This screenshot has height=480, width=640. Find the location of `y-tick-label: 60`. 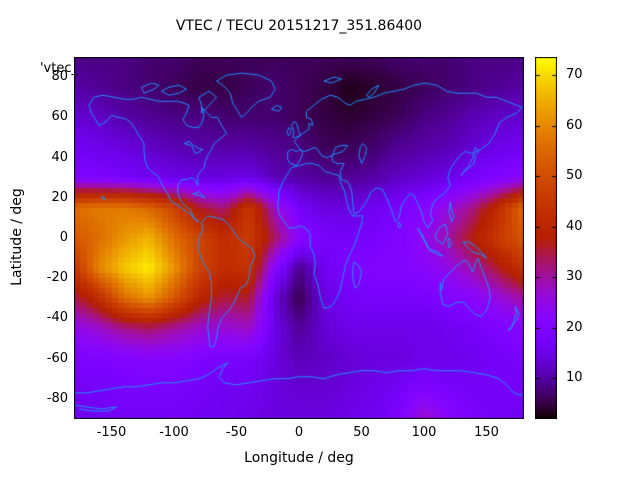

y-tick-label: 60 is located at coordinates (59, 117).